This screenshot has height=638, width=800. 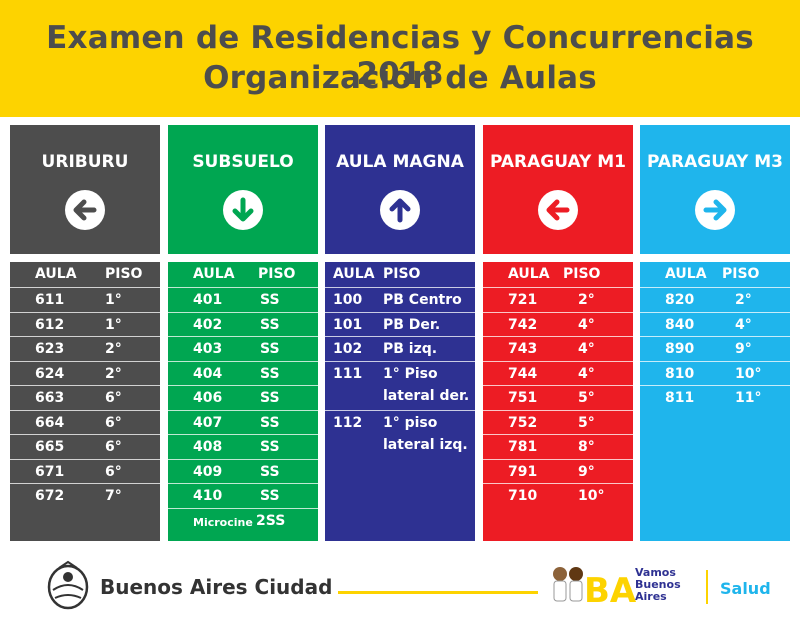 What do you see at coordinates (243, 373) in the screenshot?
I see `table-row: 404 SS` at bounding box center [243, 373].